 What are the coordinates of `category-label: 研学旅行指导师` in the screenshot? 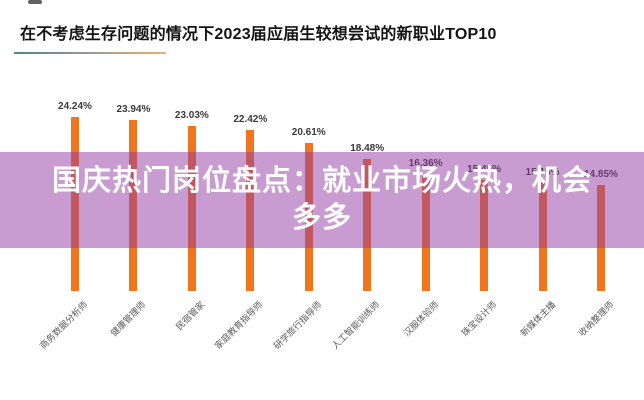 It's located at (297, 325).